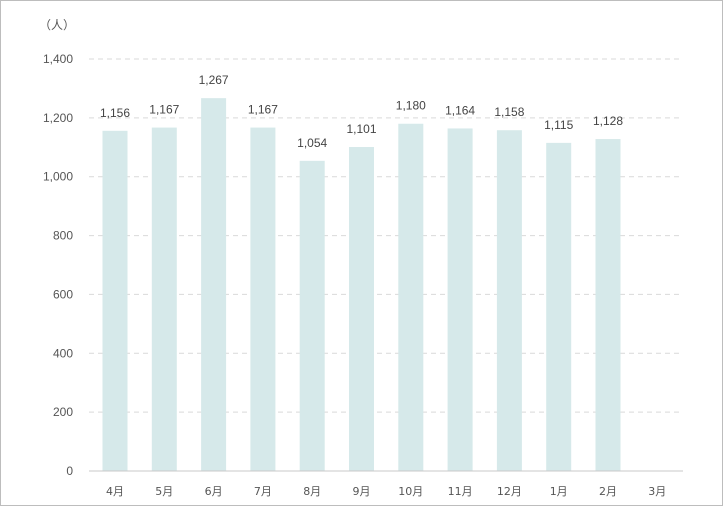  I want to click on data-label: 1,128, so click(608, 121).